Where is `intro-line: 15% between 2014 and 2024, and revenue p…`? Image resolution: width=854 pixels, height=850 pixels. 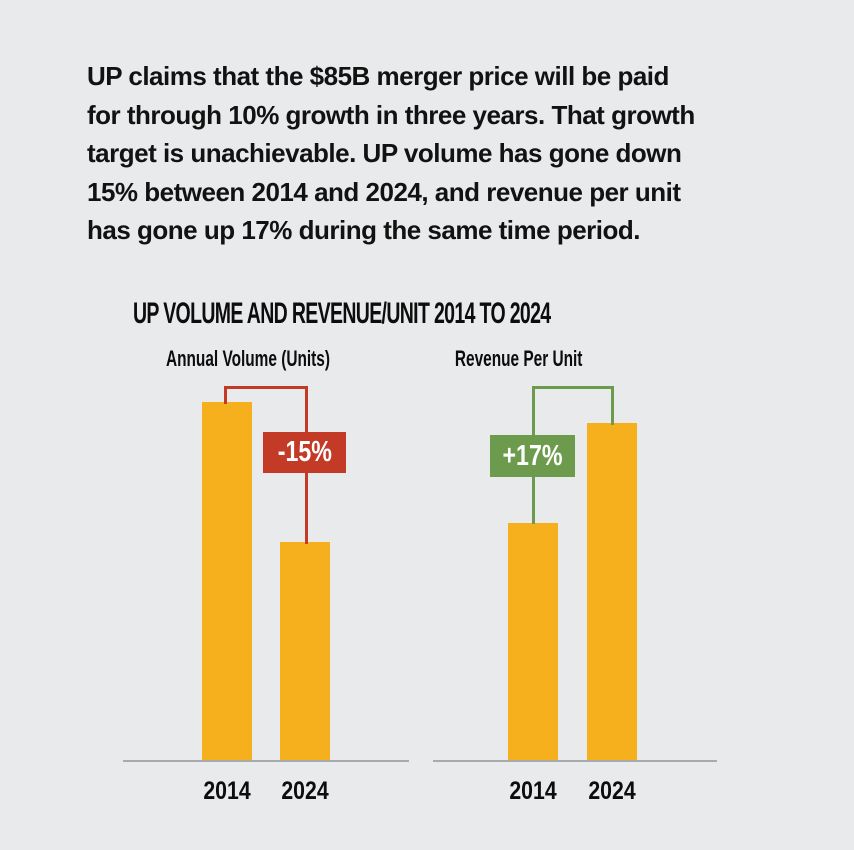
intro-line: 15% between 2014 and 2024, and revenue p… is located at coordinates (384, 191).